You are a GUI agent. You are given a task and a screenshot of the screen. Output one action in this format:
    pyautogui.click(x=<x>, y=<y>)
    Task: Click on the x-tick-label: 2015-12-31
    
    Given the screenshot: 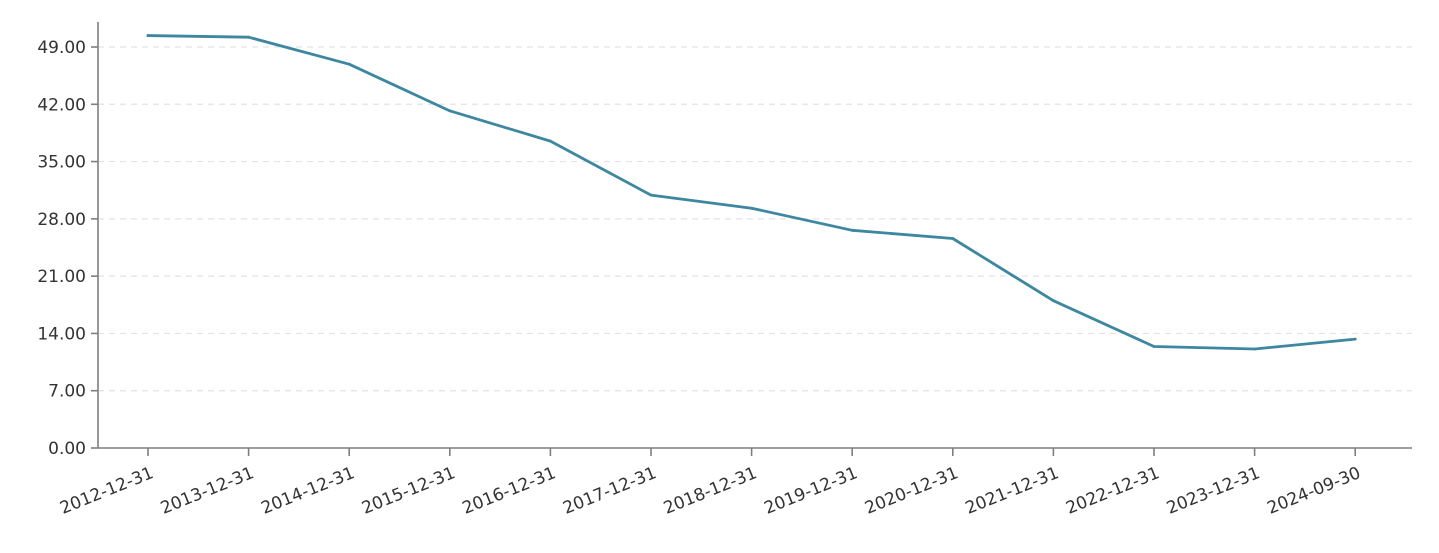 What is the action you would take?
    pyautogui.click(x=408, y=491)
    